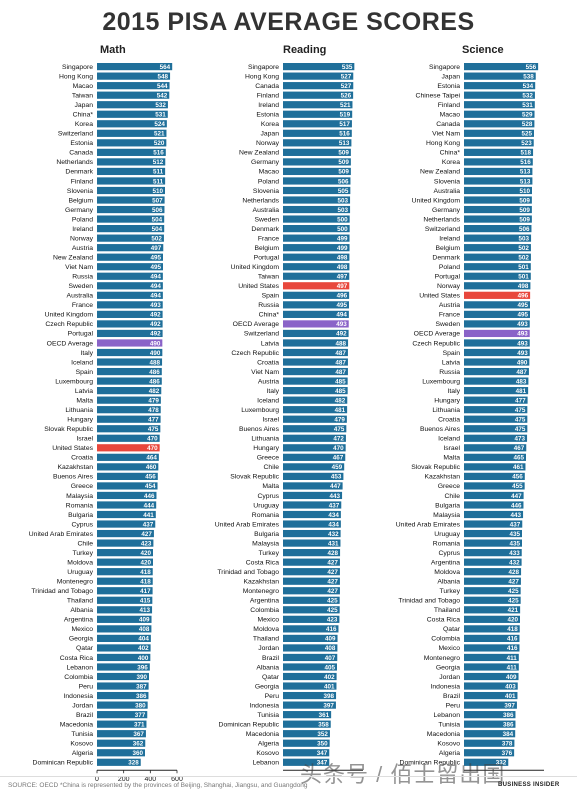 The width and height of the screenshot is (577, 801). What do you see at coordinates (79, 172) in the screenshot?
I see `math-category-label: Denmark` at bounding box center [79, 172].